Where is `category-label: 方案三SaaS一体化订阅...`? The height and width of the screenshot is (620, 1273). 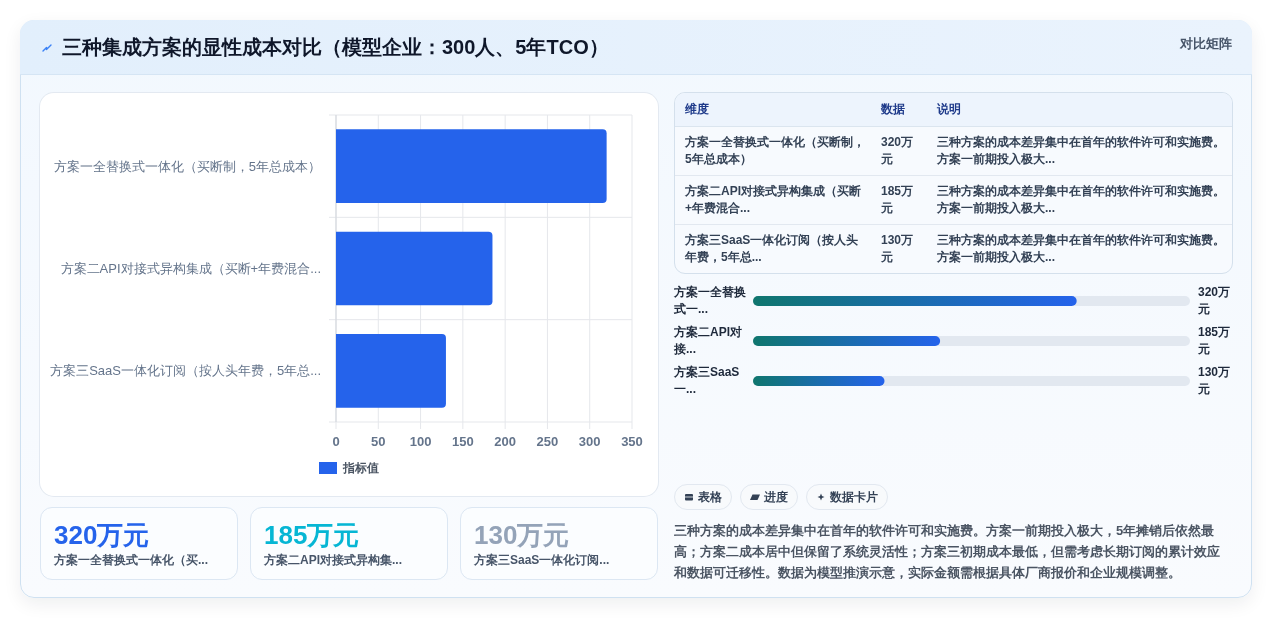
category-label: 方案三SaaS一体化订阅... is located at coordinates (542, 560).